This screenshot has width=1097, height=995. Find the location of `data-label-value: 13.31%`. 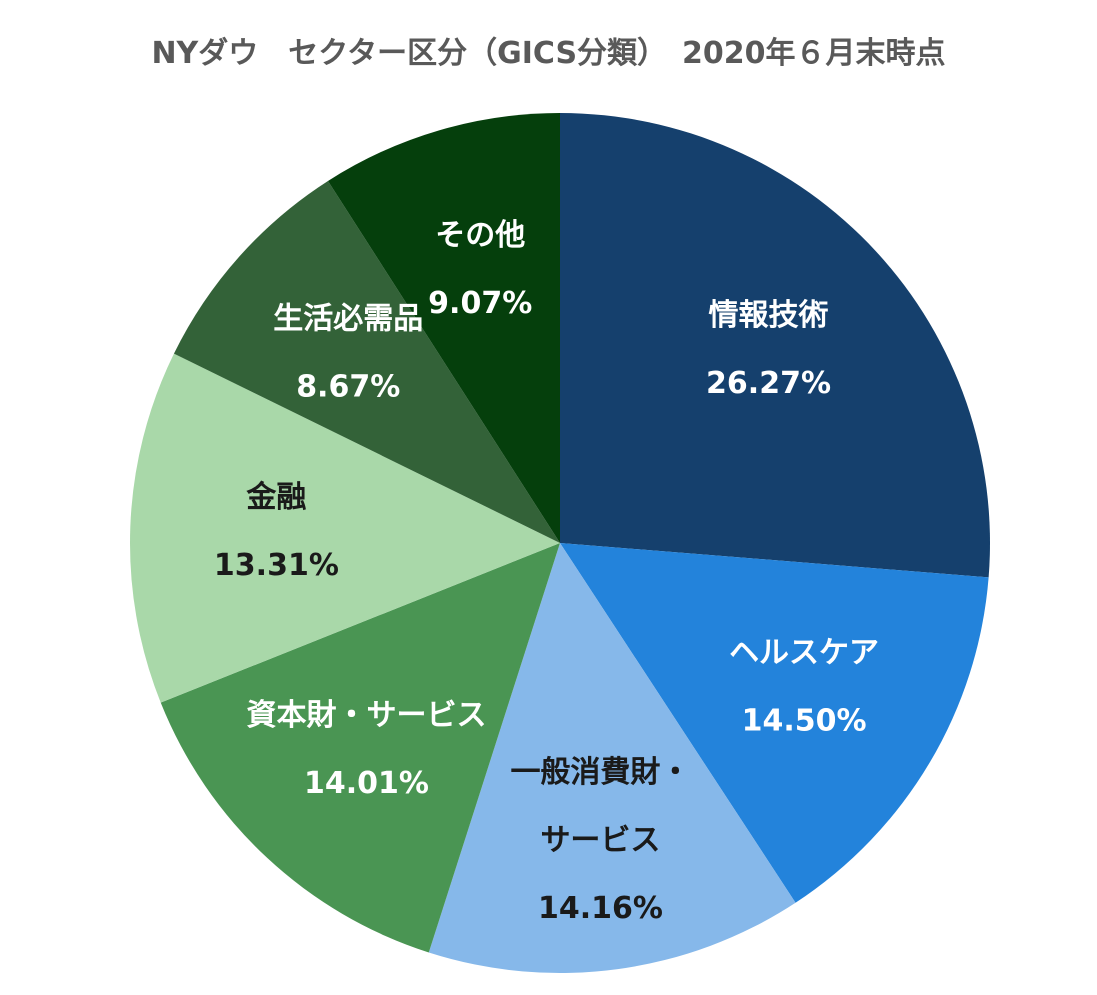

data-label-value: 13.31% is located at coordinates (276, 565).